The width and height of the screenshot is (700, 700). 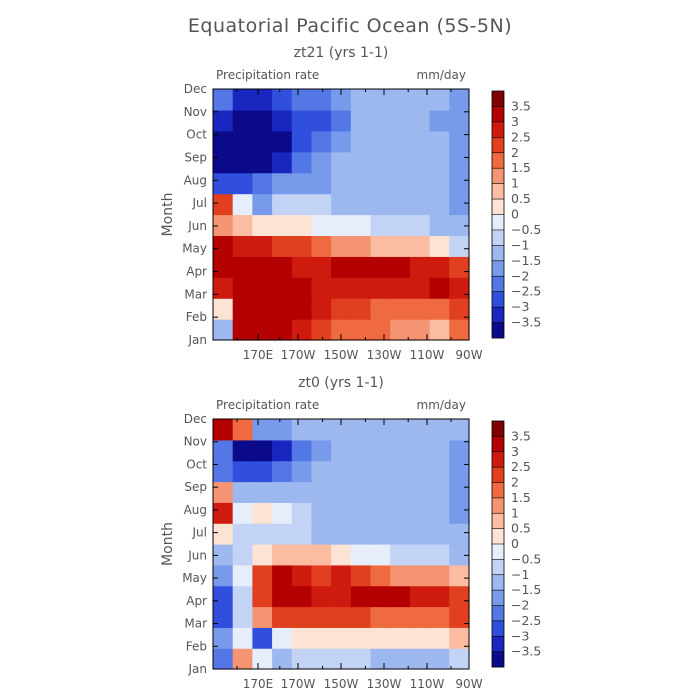 What do you see at coordinates (196, 317) in the screenshot?
I see `y-tick-label: Feb` at bounding box center [196, 317].